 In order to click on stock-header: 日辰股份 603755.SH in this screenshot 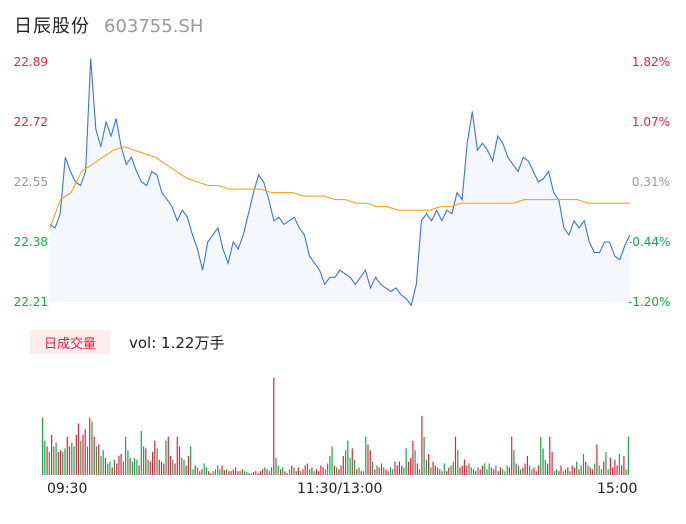, I will do `click(108, 26)`.